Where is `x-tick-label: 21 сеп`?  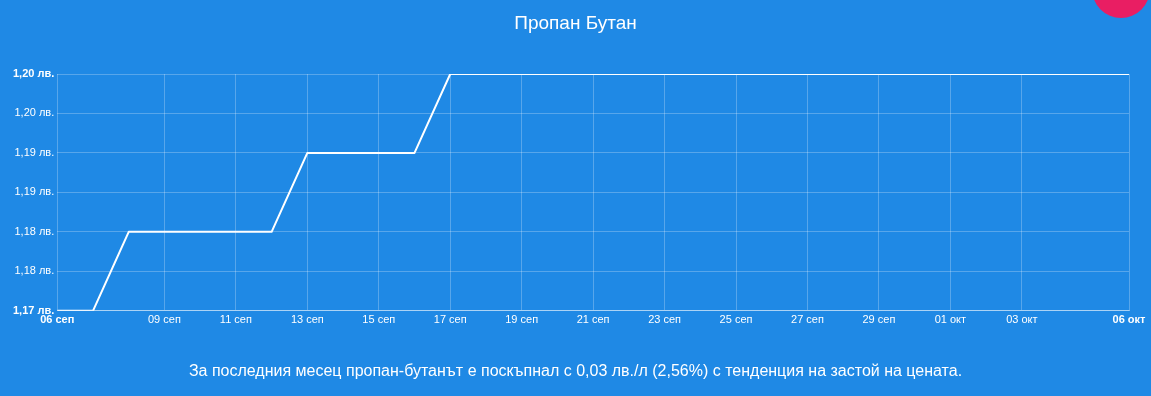 x-tick-label: 21 сеп is located at coordinates (593, 319).